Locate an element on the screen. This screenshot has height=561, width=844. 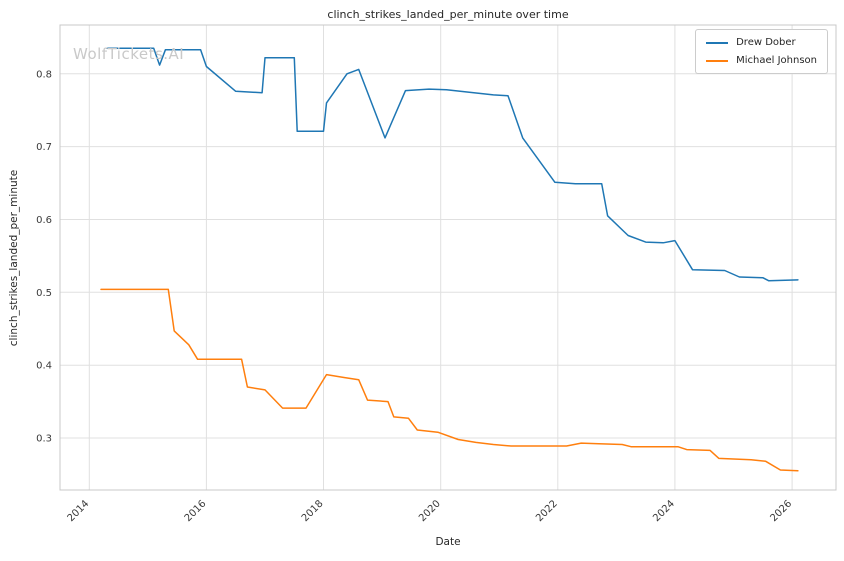
legend-swatch-drew-dober is located at coordinates (717, 42).